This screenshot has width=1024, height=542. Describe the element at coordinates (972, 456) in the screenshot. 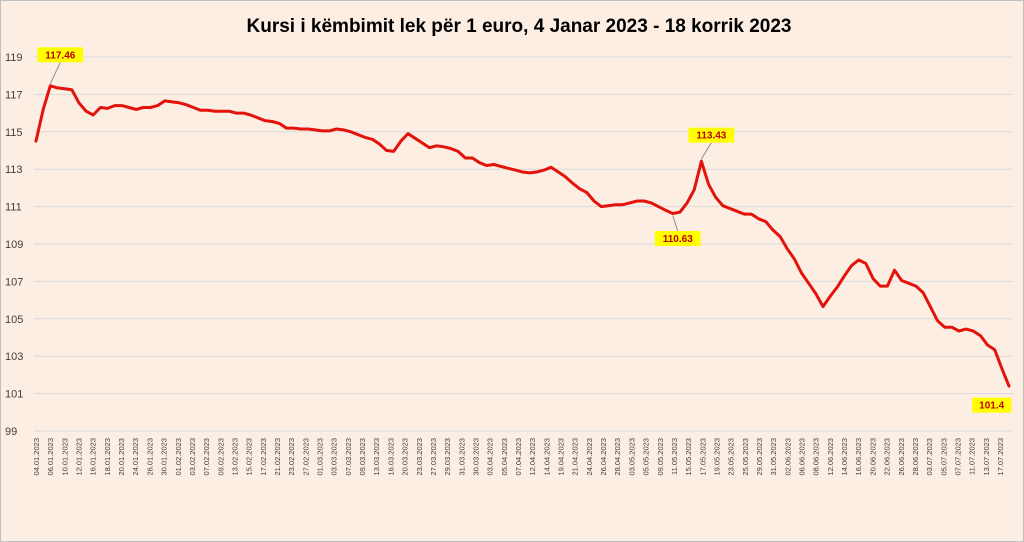

I see `x-tick-label: 11.07.2023` at that location.